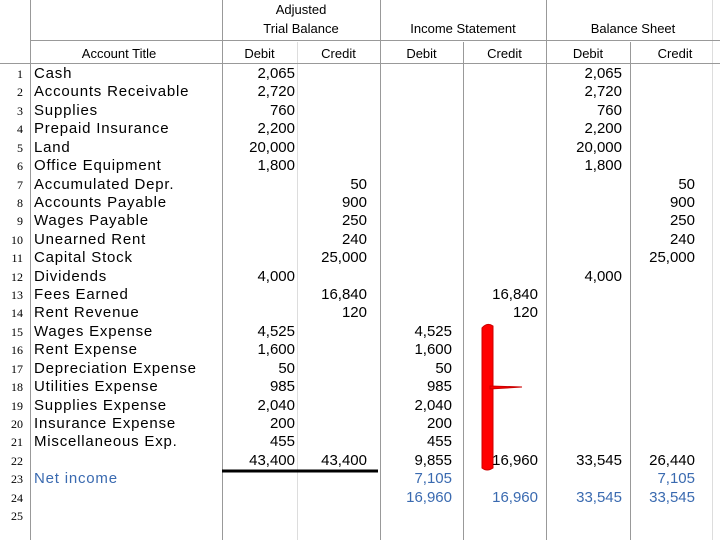 This screenshot has height=540, width=720. What do you see at coordinates (17, 331) in the screenshot?
I see `row-number: 15` at bounding box center [17, 331].